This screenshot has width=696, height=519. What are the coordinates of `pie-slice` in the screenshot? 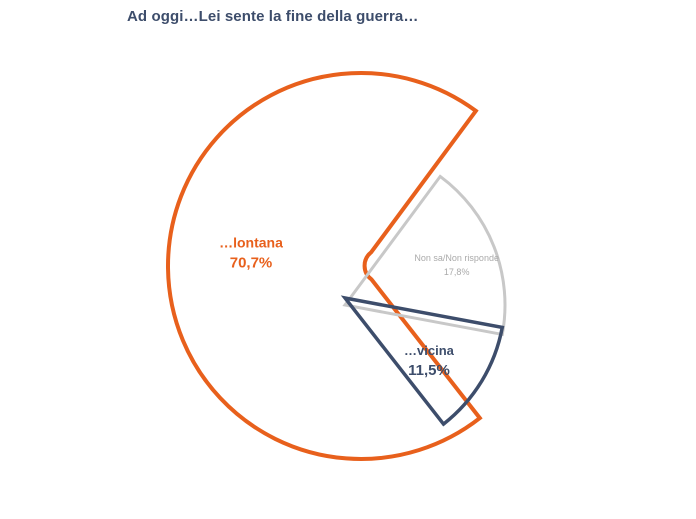 It's located at (423, 361).